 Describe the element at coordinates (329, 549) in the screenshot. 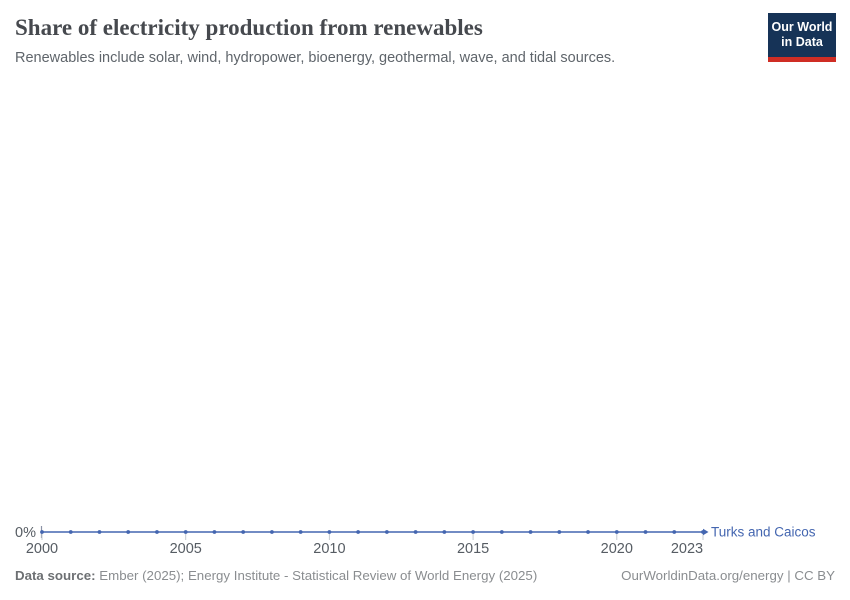

I see `x-axis-tick-label: 2010` at that location.